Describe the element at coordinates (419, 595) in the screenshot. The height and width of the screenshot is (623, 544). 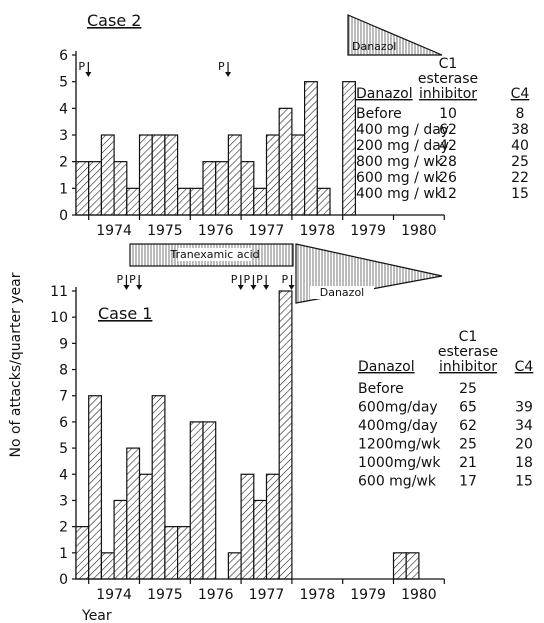
I see `c1-year-label: 1980` at that location.